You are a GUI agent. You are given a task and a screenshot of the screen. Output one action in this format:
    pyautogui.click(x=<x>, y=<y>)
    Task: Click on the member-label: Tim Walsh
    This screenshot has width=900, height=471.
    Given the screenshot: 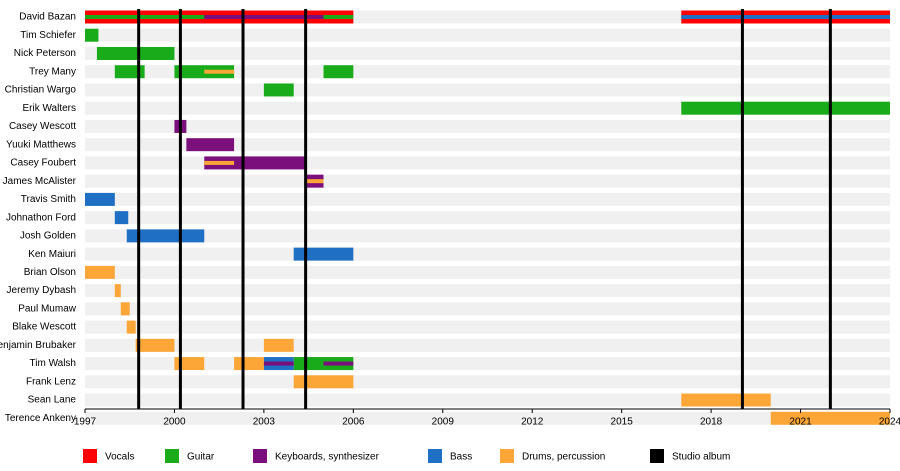 What is the action you would take?
    pyautogui.click(x=53, y=363)
    